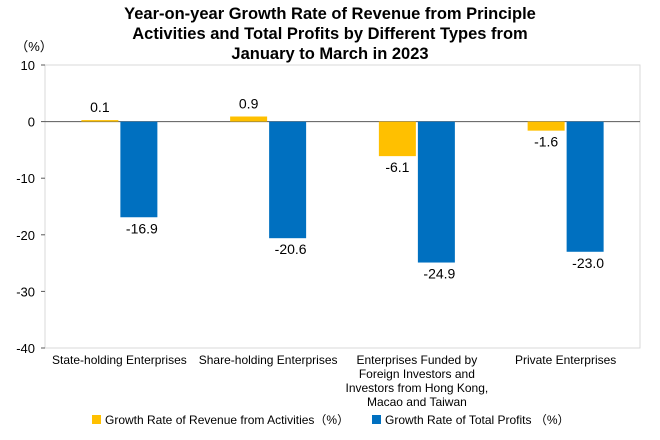 This screenshot has height=440, width=660. What do you see at coordinates (25, 291) in the screenshot?
I see `y-tick-label: -30` at bounding box center [25, 291].